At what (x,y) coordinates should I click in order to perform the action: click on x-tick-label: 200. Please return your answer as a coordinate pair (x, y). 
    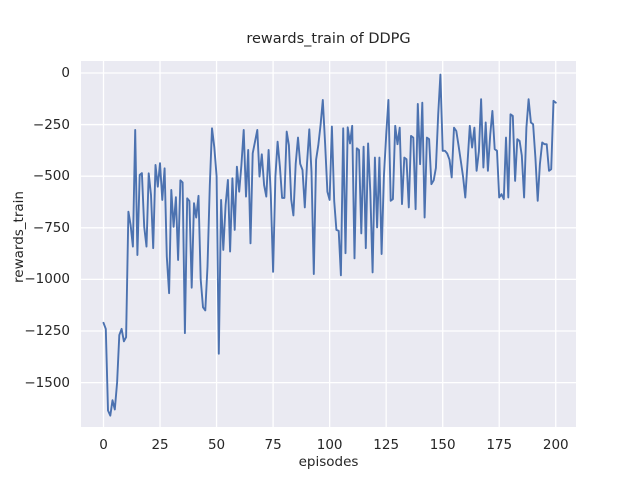
    Looking at the image, I should click on (555, 445).